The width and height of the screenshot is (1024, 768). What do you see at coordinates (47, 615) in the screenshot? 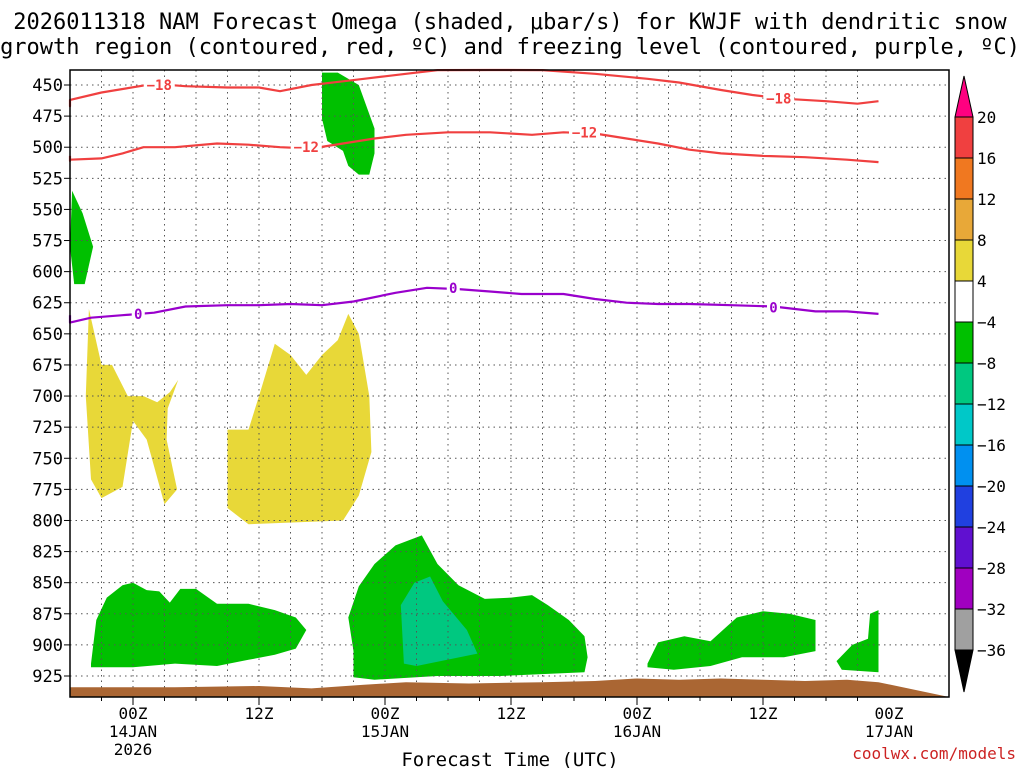
I see `y-tick-label-875: 875` at bounding box center [47, 615].